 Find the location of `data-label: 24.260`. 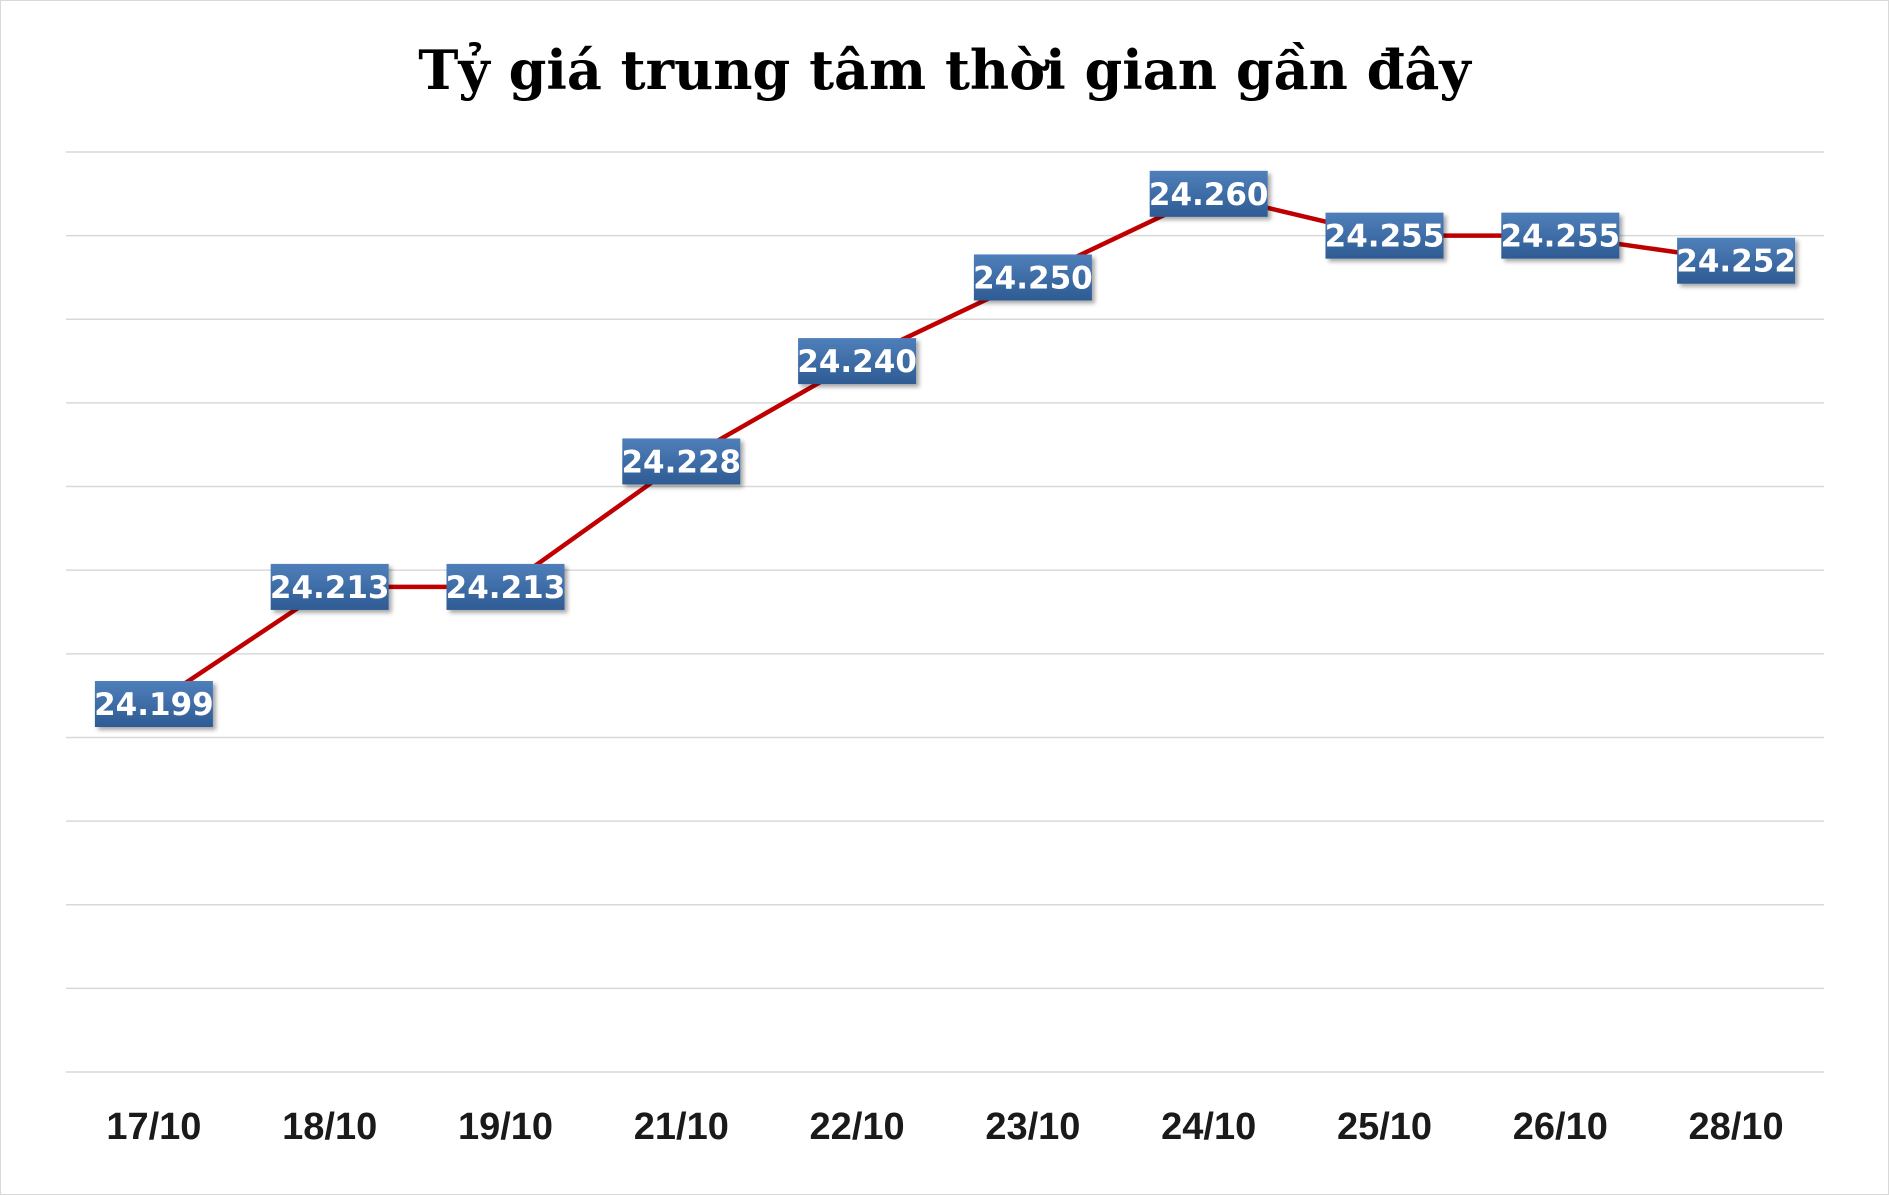

data-label: 24.260 is located at coordinates (1209, 193).